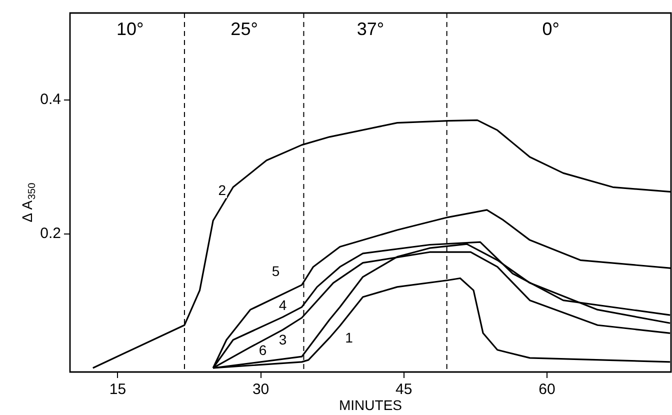 Image resolution: width=672 pixels, height=415 pixels. I want to click on annotation: 25°, so click(244, 28).